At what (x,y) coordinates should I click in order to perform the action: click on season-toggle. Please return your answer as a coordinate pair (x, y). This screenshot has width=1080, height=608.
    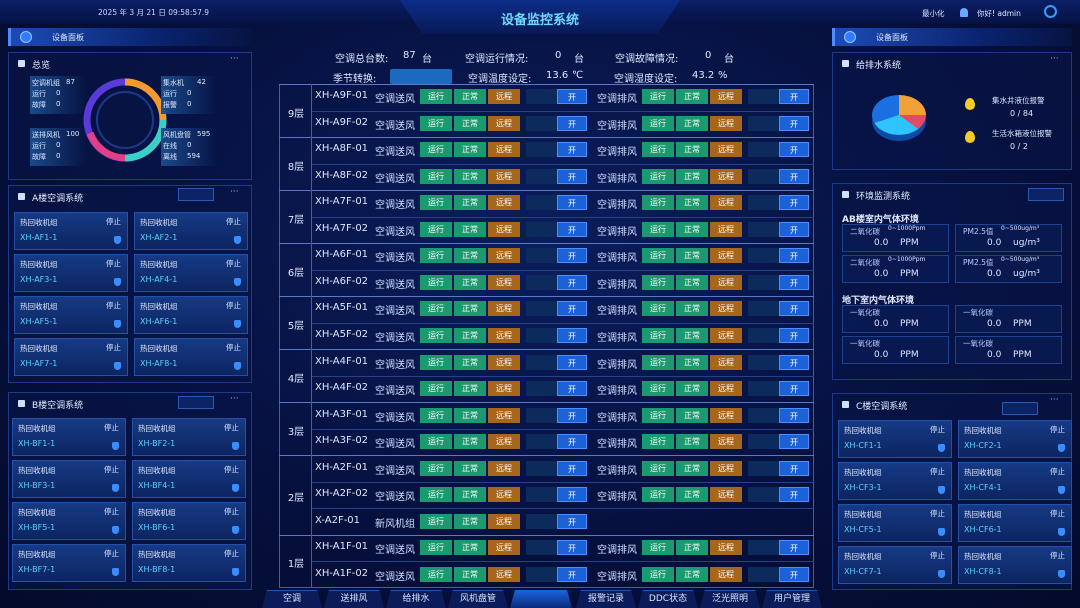
    Looking at the image, I should click on (421, 76).